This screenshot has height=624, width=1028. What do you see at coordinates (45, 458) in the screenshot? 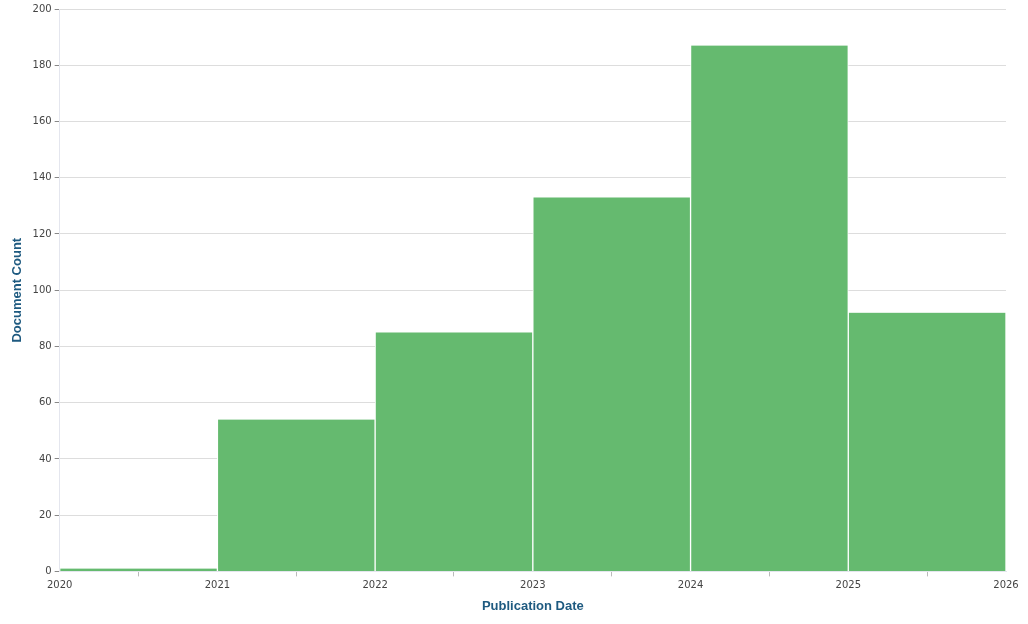
I see `y-tick-label: 40` at bounding box center [45, 458].